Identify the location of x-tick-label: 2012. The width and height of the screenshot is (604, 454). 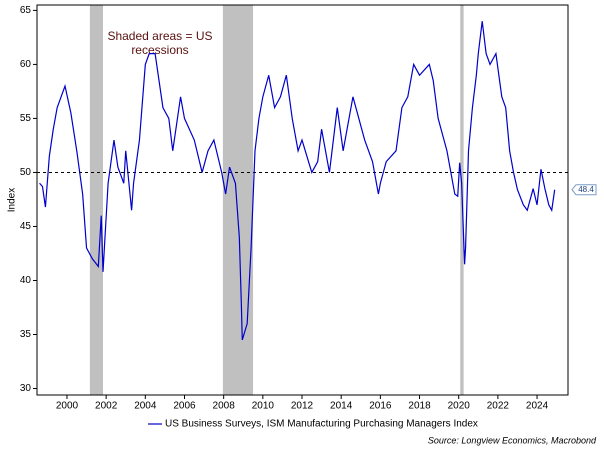
(302, 406).